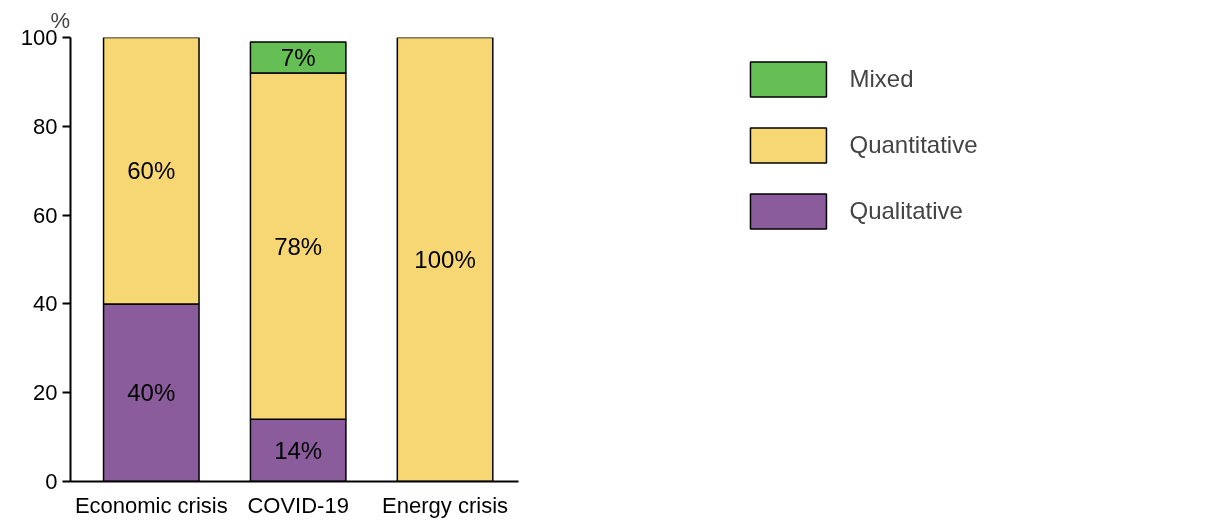 This screenshot has width=1212, height=526. What do you see at coordinates (151, 171) in the screenshot?
I see `data-label: 60%` at bounding box center [151, 171].